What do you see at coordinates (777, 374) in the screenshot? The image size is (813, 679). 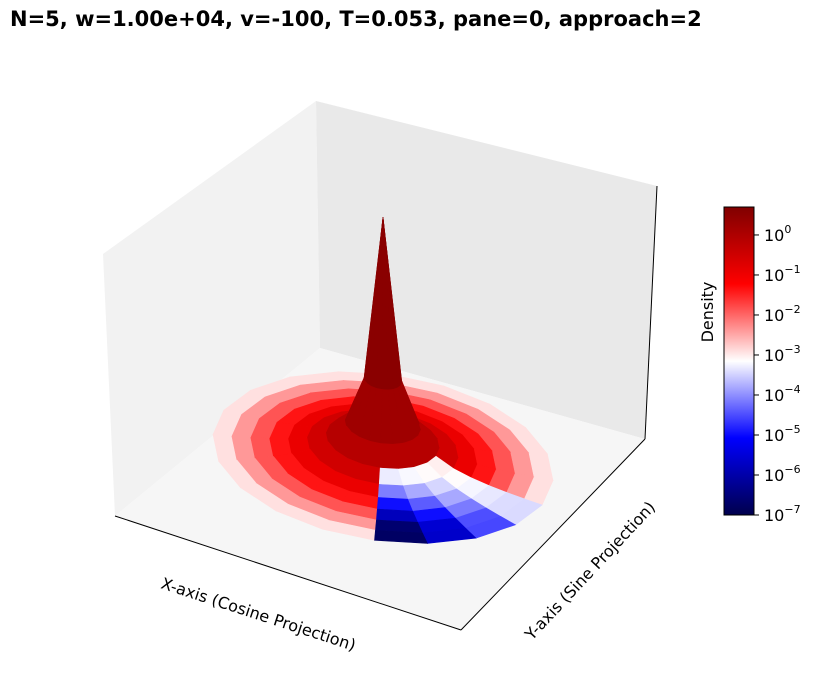 I see `colorbar-ticks: 10⁻⁷ 10⁻⁶ 10⁻⁵ 10⁻⁴ 10⁻³ 10⁻² 10⁻¹ 10⁰` at bounding box center [777, 374].